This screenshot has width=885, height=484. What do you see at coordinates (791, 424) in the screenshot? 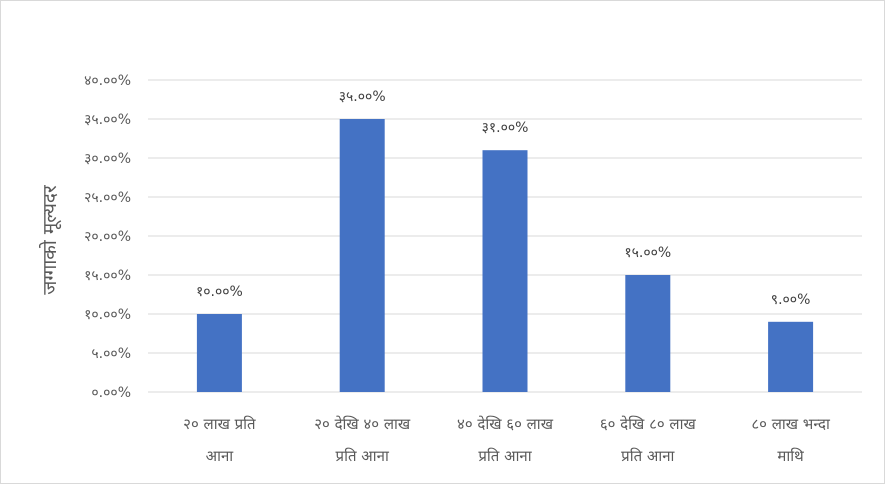
I see `x-tick-label: ८० लाख भन्दा` at bounding box center [791, 424].